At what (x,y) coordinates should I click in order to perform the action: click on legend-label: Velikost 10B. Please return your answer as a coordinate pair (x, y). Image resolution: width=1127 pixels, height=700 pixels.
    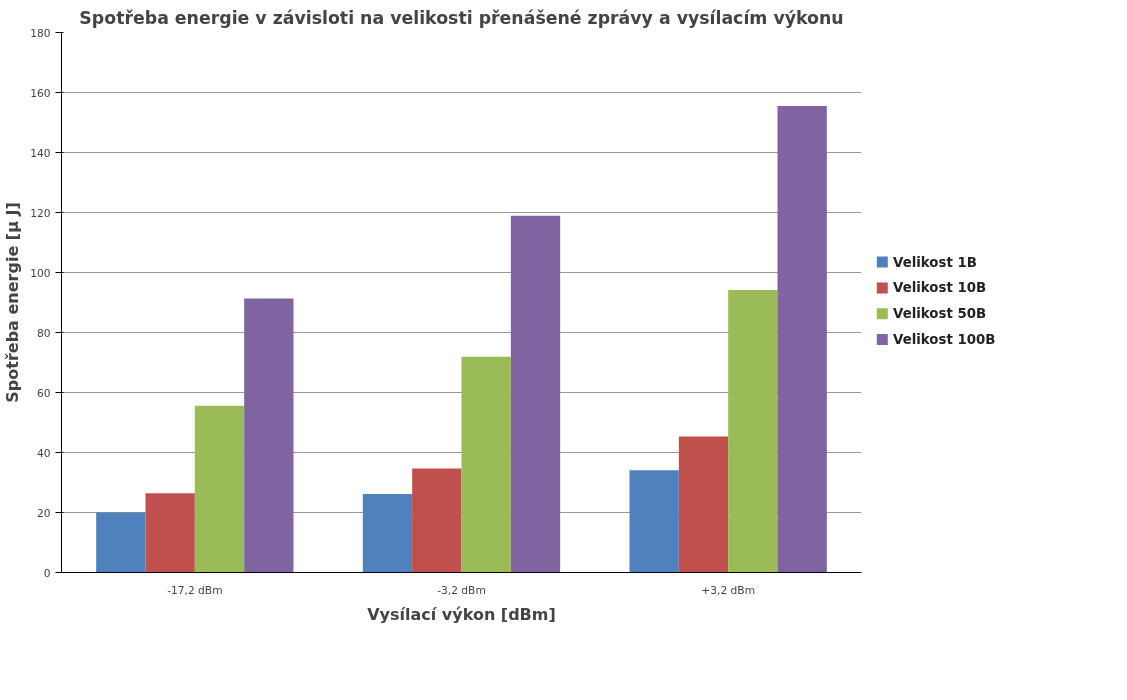
    Looking at the image, I should click on (940, 288).